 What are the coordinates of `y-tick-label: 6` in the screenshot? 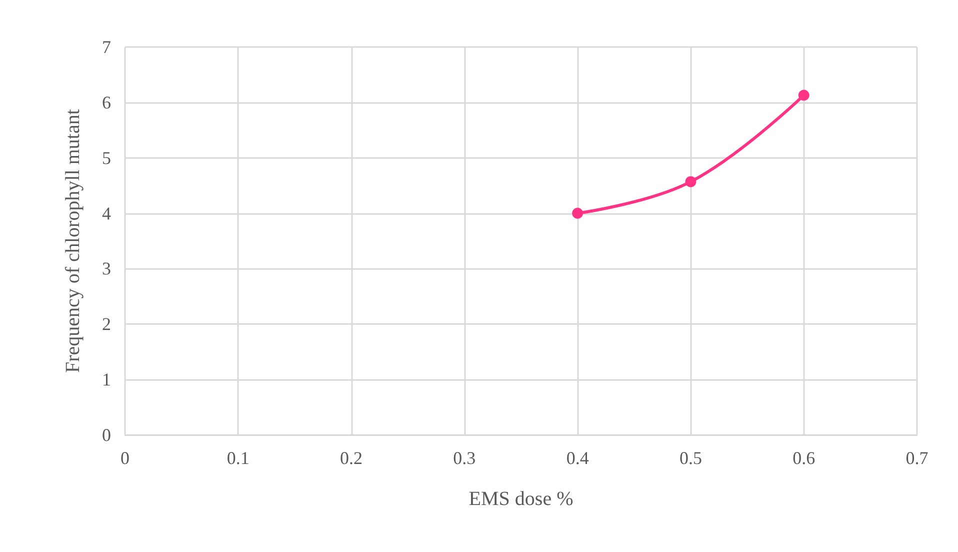 It's located at (106, 102).